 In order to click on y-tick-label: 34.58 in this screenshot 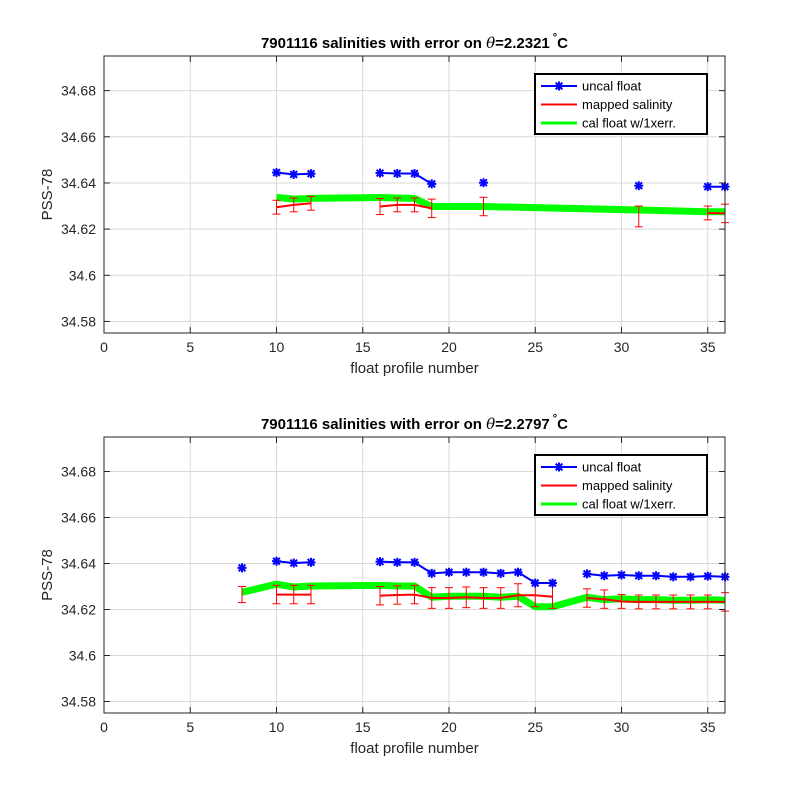, I will do `click(78, 321)`.